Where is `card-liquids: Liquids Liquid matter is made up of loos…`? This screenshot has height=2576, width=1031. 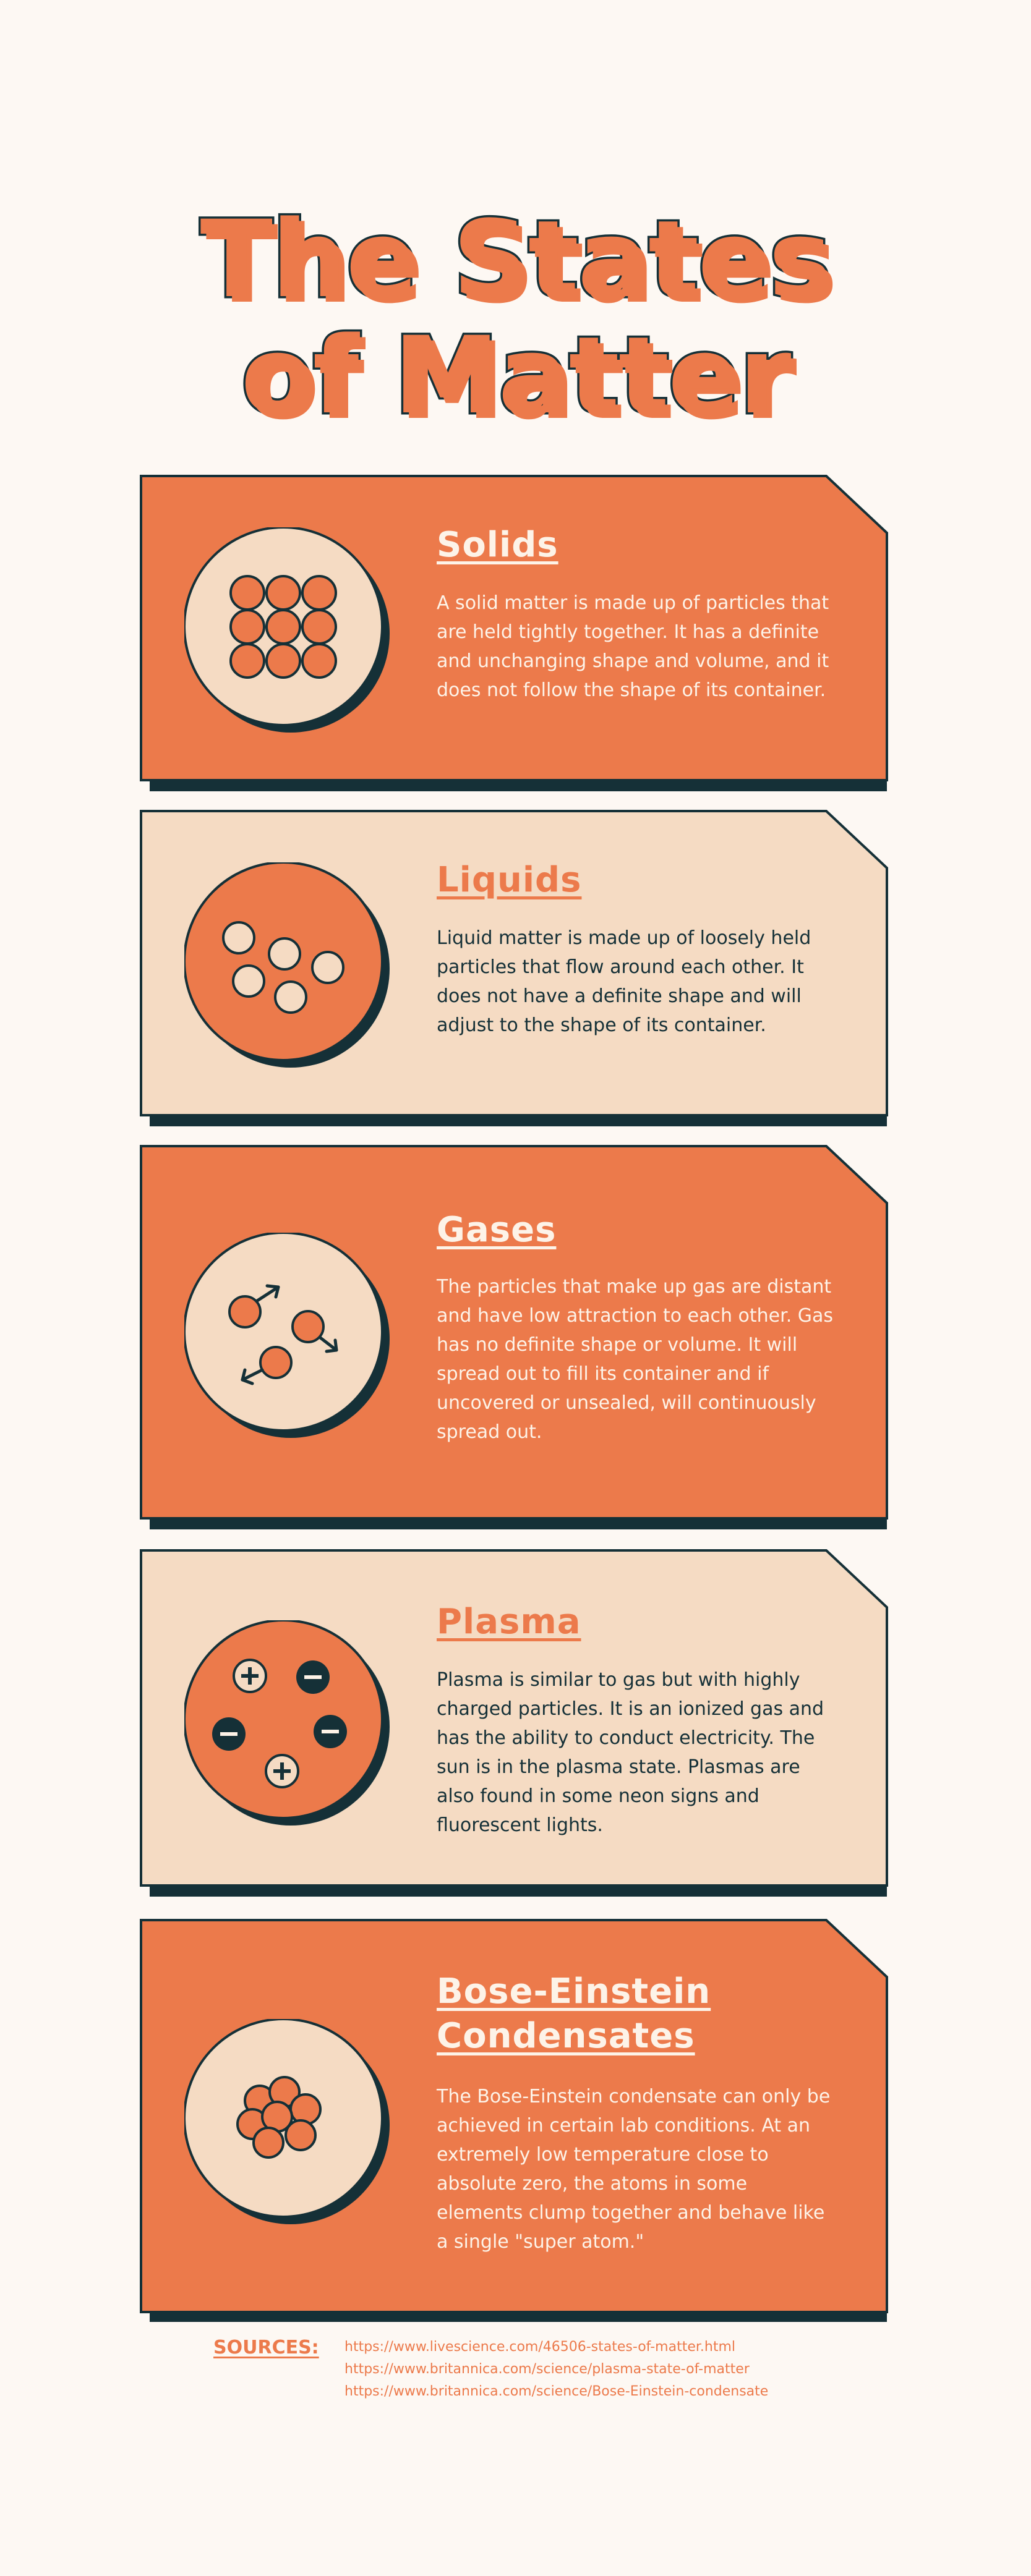 card-liquids: Liquids Liquid matter is made up of loos… is located at coordinates (514, 968).